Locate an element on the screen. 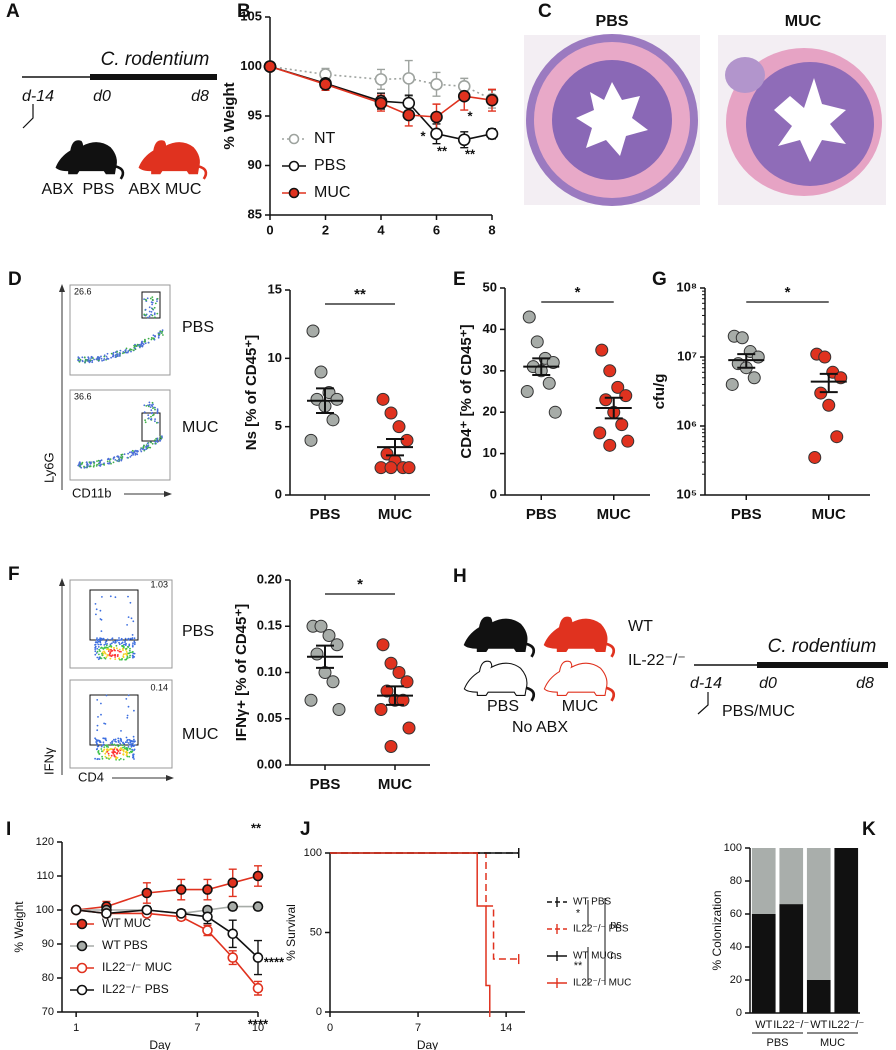 This screenshot has height=1050, width=896. sample-label: PBS is located at coordinates (198, 631).